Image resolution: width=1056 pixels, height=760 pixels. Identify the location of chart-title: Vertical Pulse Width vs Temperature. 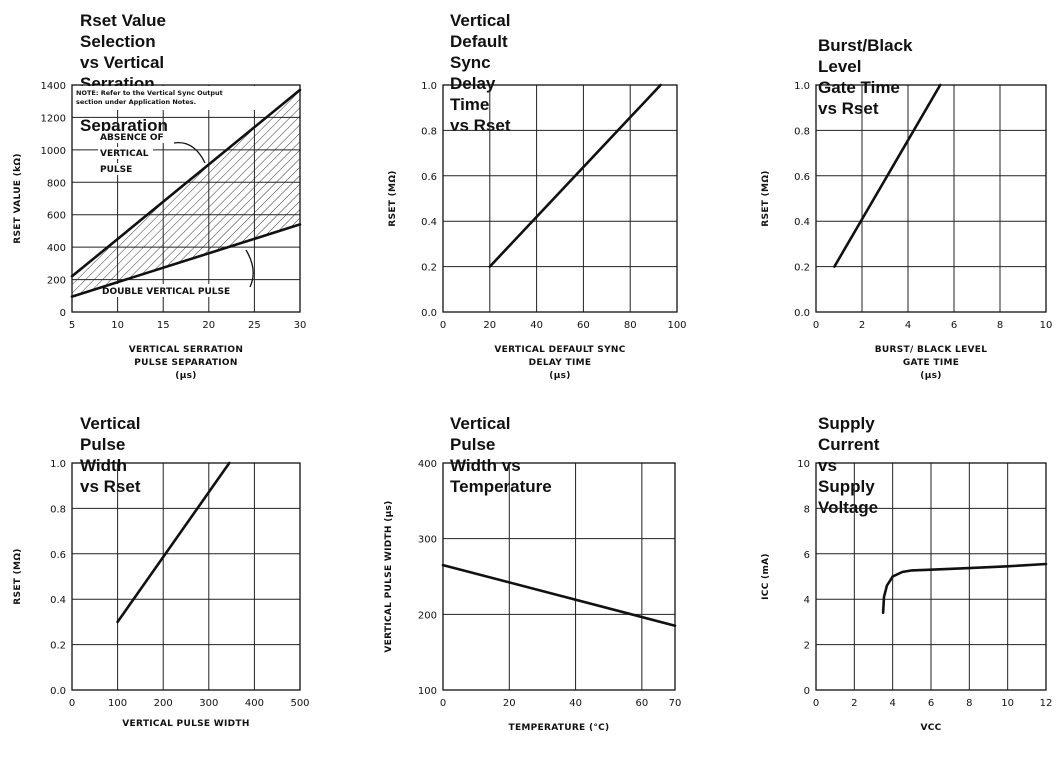
(501, 455).